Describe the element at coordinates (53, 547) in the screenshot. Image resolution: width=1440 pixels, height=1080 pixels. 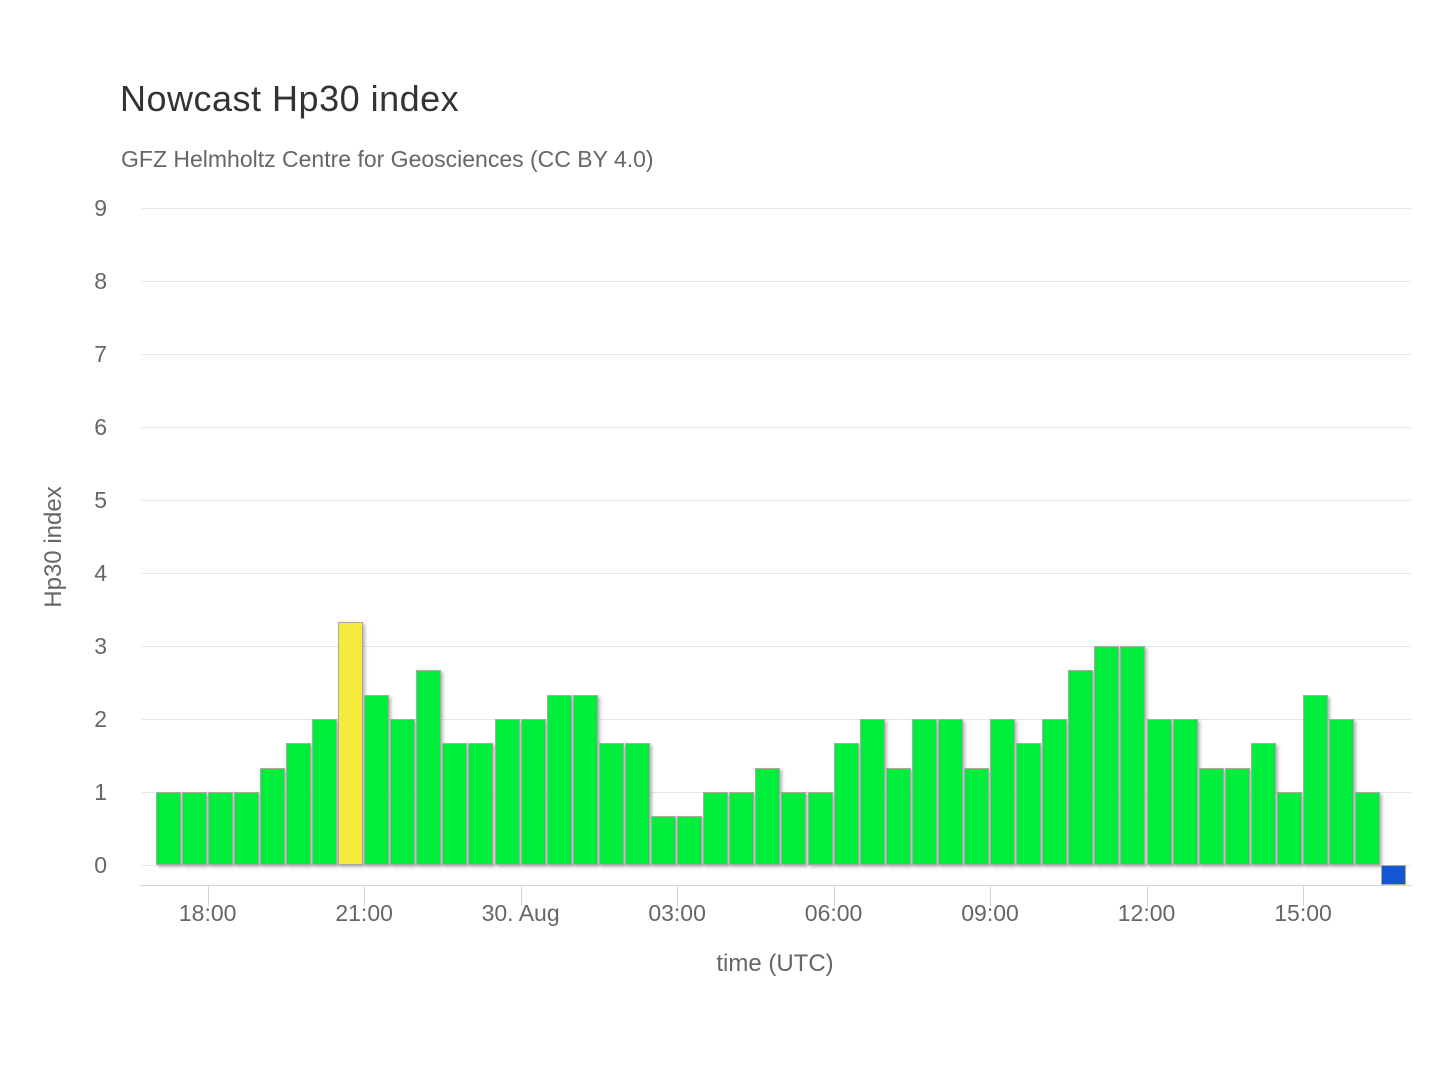
I see `y-axis-title: Hp30 index` at that location.